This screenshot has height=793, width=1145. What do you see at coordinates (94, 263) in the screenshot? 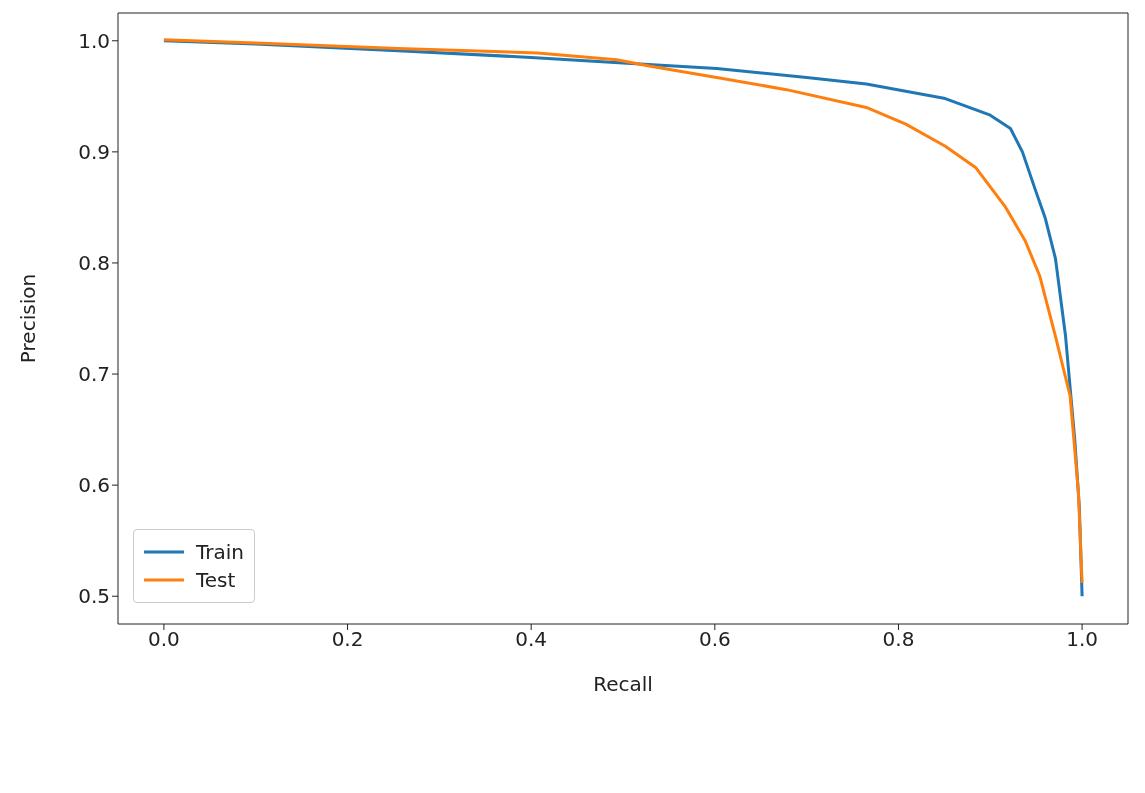
I see `y-tick-label: 0.8` at bounding box center [94, 263].